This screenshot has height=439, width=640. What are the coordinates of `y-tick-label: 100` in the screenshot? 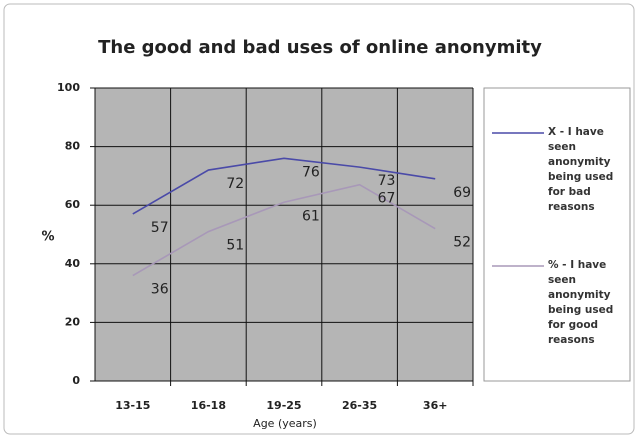 It's located at (68, 87).